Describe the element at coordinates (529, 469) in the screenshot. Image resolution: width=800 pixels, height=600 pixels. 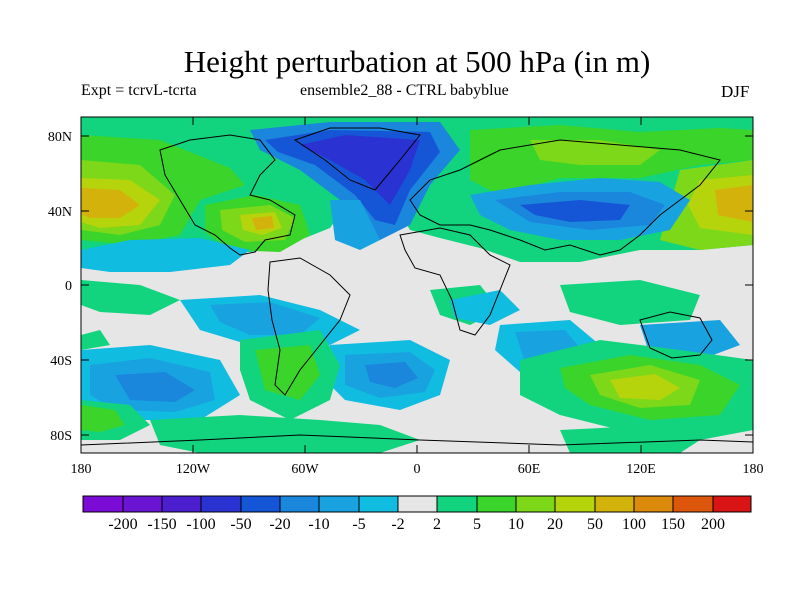
I see `lon-label: 60E` at that location.